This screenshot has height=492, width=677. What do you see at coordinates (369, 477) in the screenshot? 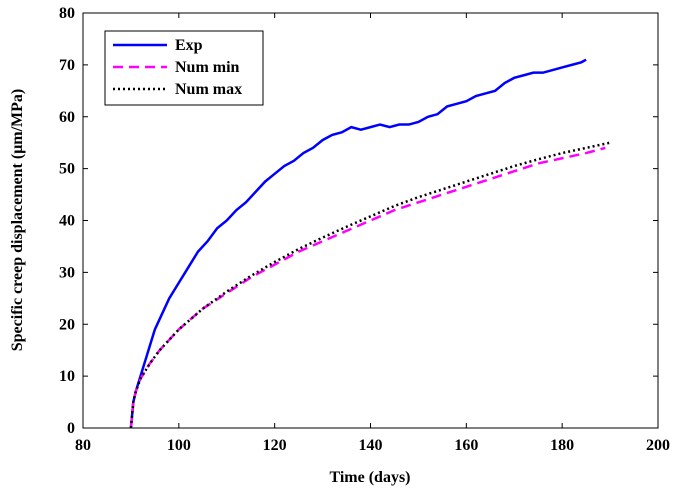
I see `x-axis-label: Time (days)` at bounding box center [369, 477].